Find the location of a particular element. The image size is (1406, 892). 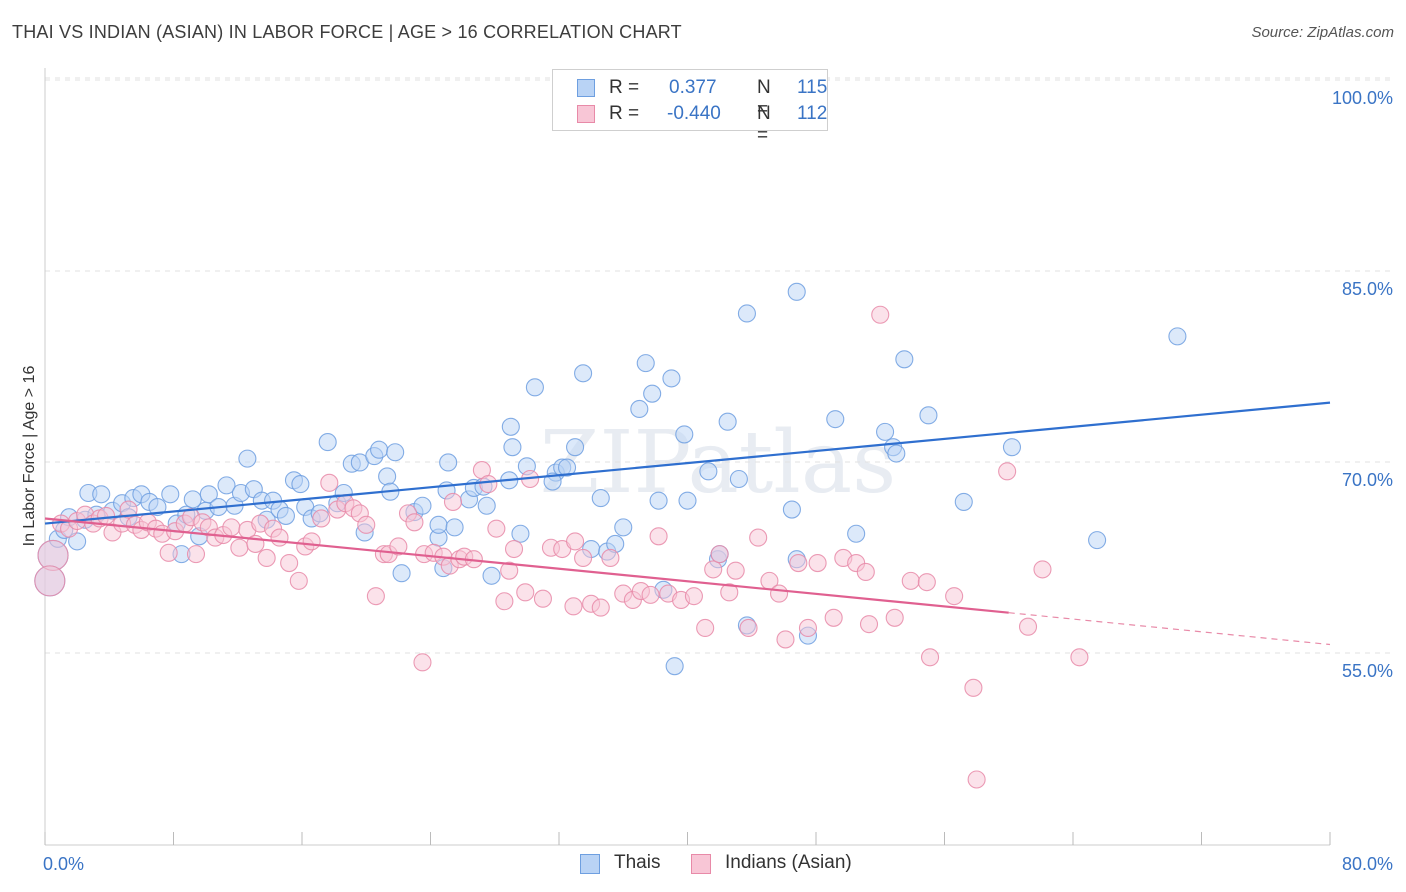

x-tick-label: 80.0% is located at coordinates (1367, 864).